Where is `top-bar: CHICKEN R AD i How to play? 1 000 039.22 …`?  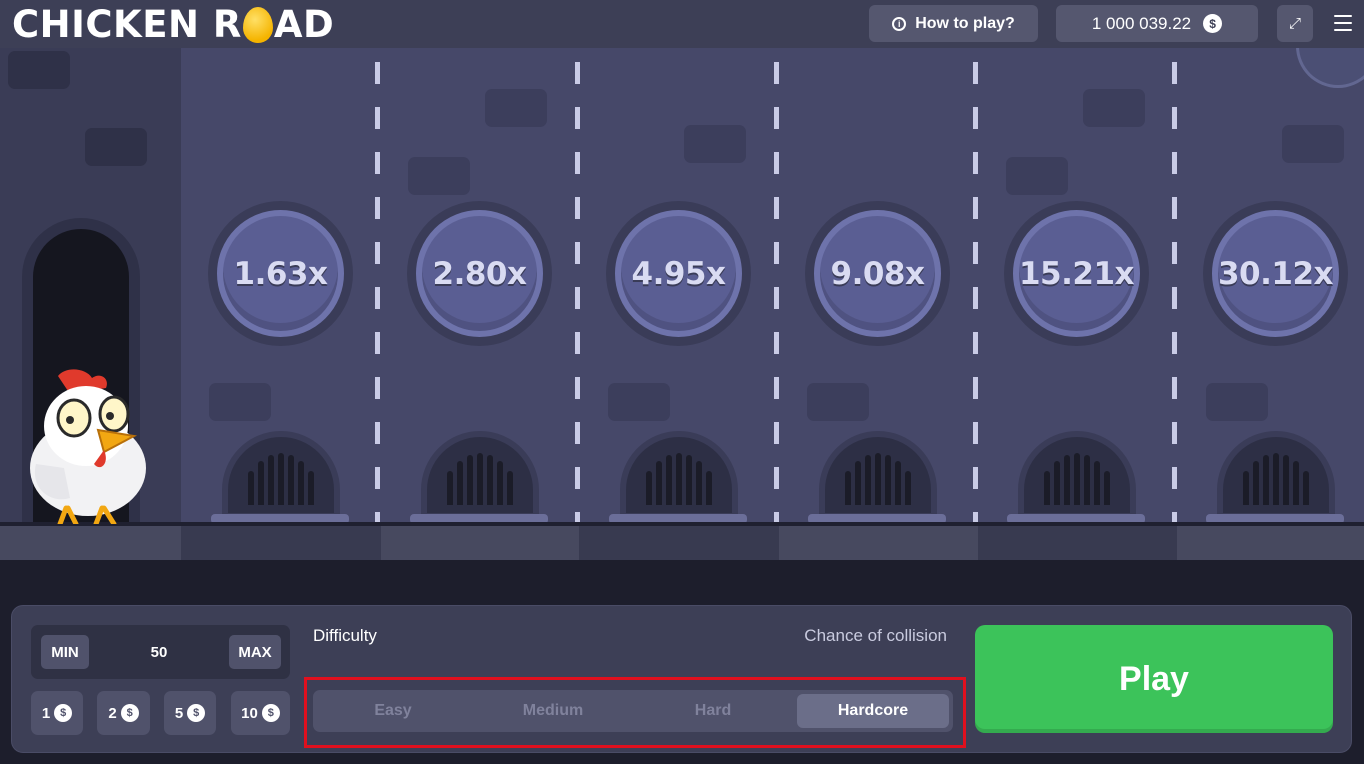 top-bar: CHICKEN R AD i How to play? 1 000 039.22 … is located at coordinates (682, 24).